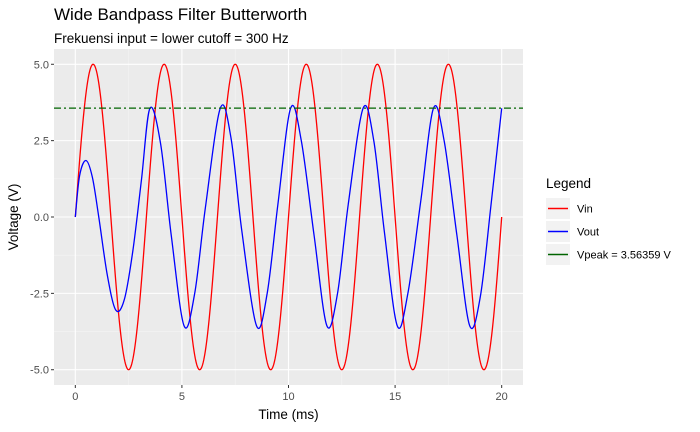 The height and width of the screenshot is (432, 700). Describe the element at coordinates (609, 220) in the screenshot. I see `legend: Legend Vin Vout Vpeak = 3.56359 V` at that location.